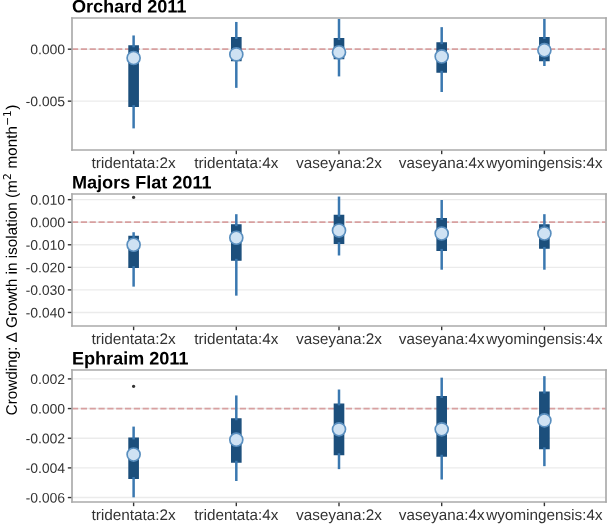 This screenshot has height=524, width=614. What do you see at coordinates (142, 184) in the screenshot?
I see `chart-title: Majors Flat 2011` at bounding box center [142, 184].